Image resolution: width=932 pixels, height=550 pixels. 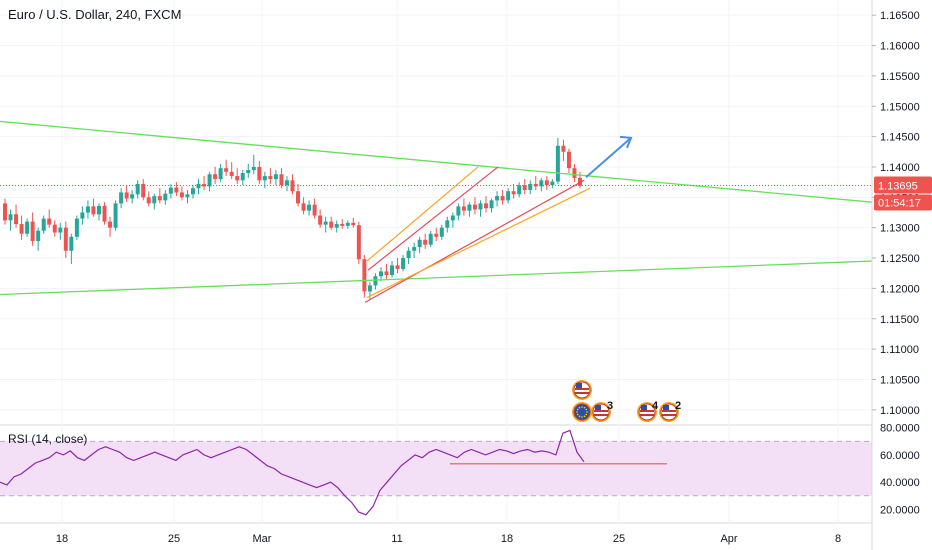 What do you see at coordinates (900, 510) in the screenshot?
I see `rsi-tick-label: 20.0000` at bounding box center [900, 510].